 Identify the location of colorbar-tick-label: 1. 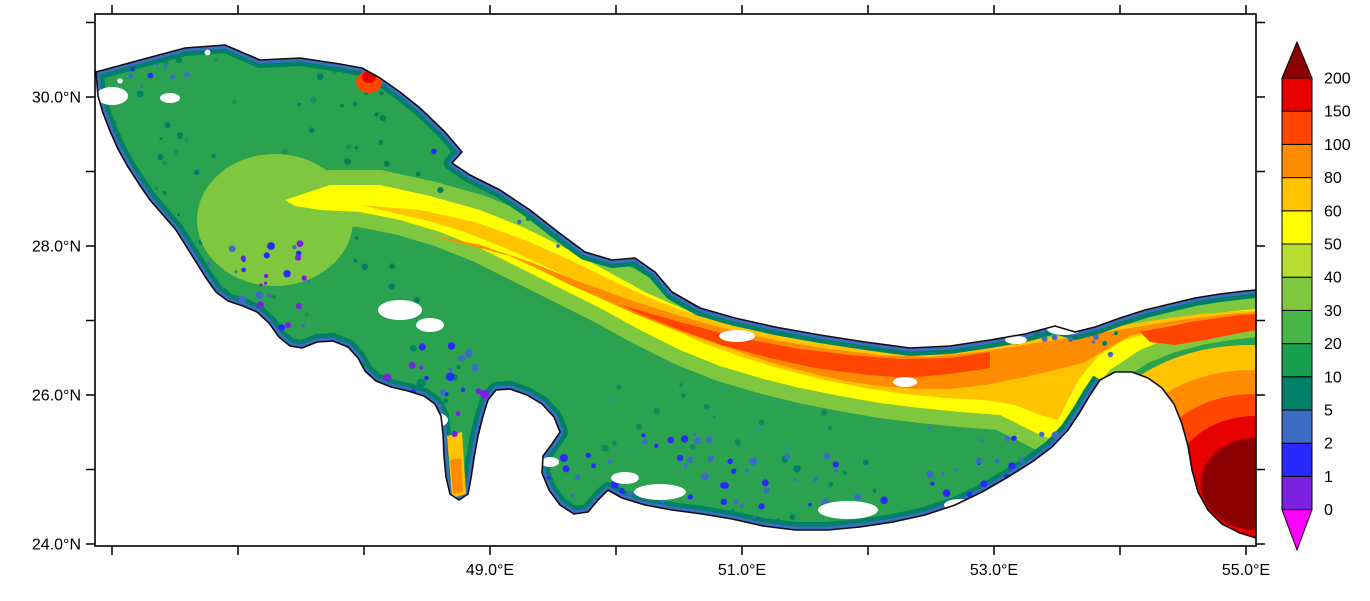
(1328, 477).